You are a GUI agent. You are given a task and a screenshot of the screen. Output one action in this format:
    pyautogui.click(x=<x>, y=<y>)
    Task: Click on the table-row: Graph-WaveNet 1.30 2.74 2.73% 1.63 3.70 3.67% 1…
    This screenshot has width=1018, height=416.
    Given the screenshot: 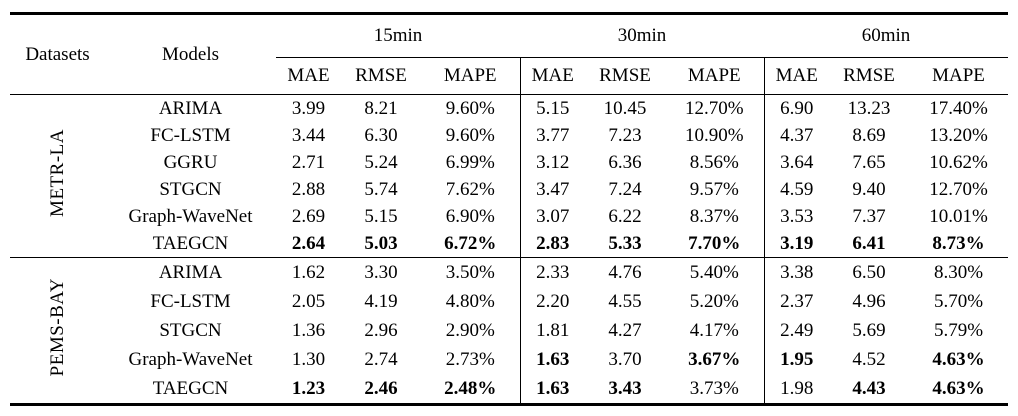 What is the action you would take?
    pyautogui.click(x=509, y=359)
    